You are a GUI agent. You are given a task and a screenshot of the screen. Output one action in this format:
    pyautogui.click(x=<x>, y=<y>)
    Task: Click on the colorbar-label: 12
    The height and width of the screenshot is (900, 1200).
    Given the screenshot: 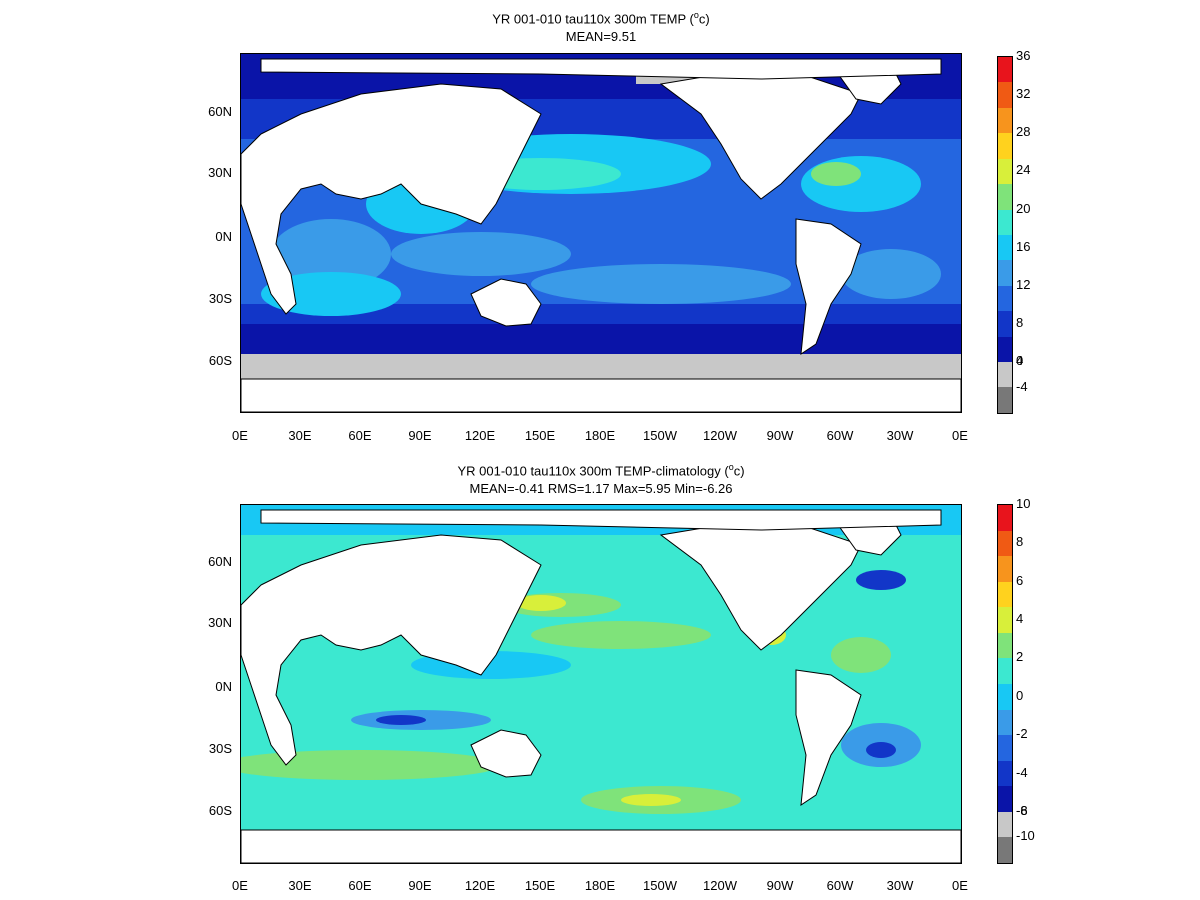 What is the action you would take?
    pyautogui.click(x=1023, y=284)
    